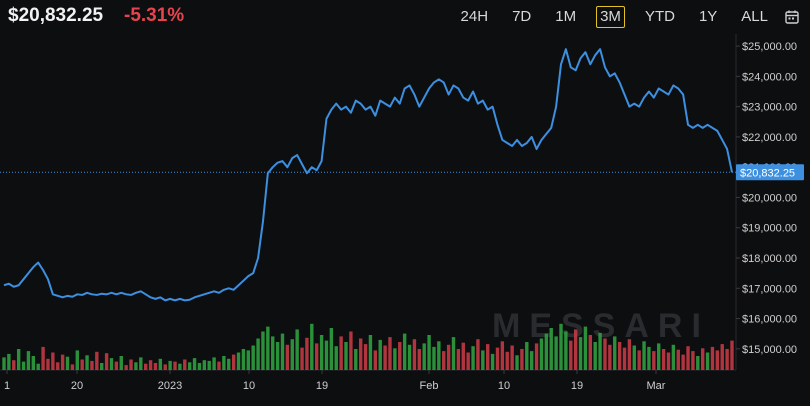 This screenshot has width=810, height=406. Describe the element at coordinates (769, 47) in the screenshot. I see `y-tick-label: $25,000.00` at that location.